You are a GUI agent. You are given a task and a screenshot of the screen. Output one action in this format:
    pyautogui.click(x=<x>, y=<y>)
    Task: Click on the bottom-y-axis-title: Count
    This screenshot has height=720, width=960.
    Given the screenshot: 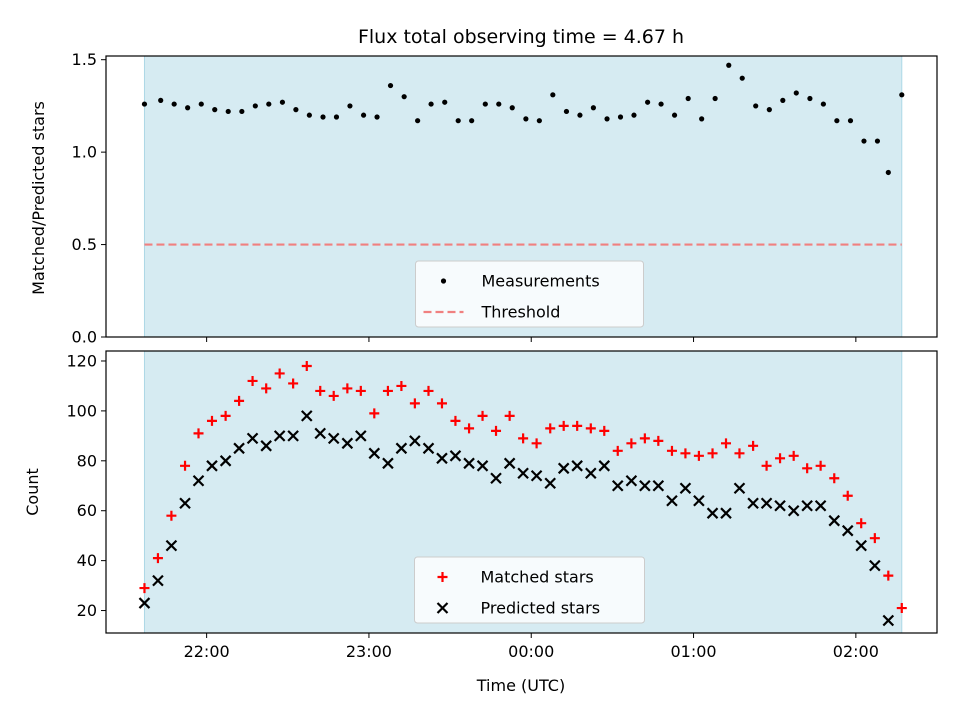 What is the action you would take?
    pyautogui.click(x=32, y=492)
    